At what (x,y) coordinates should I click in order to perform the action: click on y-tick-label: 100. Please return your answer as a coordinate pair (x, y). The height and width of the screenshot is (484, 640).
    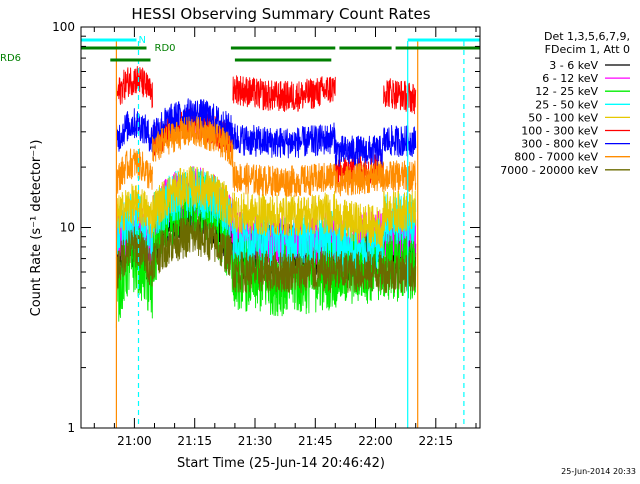
    Looking at the image, I should click on (63, 27).